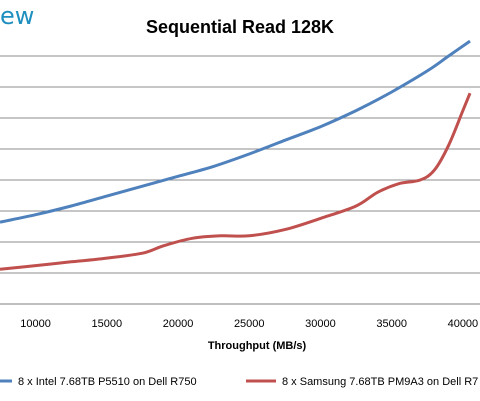 The height and width of the screenshot is (401, 480). What do you see at coordinates (463, 324) in the screenshot?
I see `x-tick-label: 40000` at bounding box center [463, 324].